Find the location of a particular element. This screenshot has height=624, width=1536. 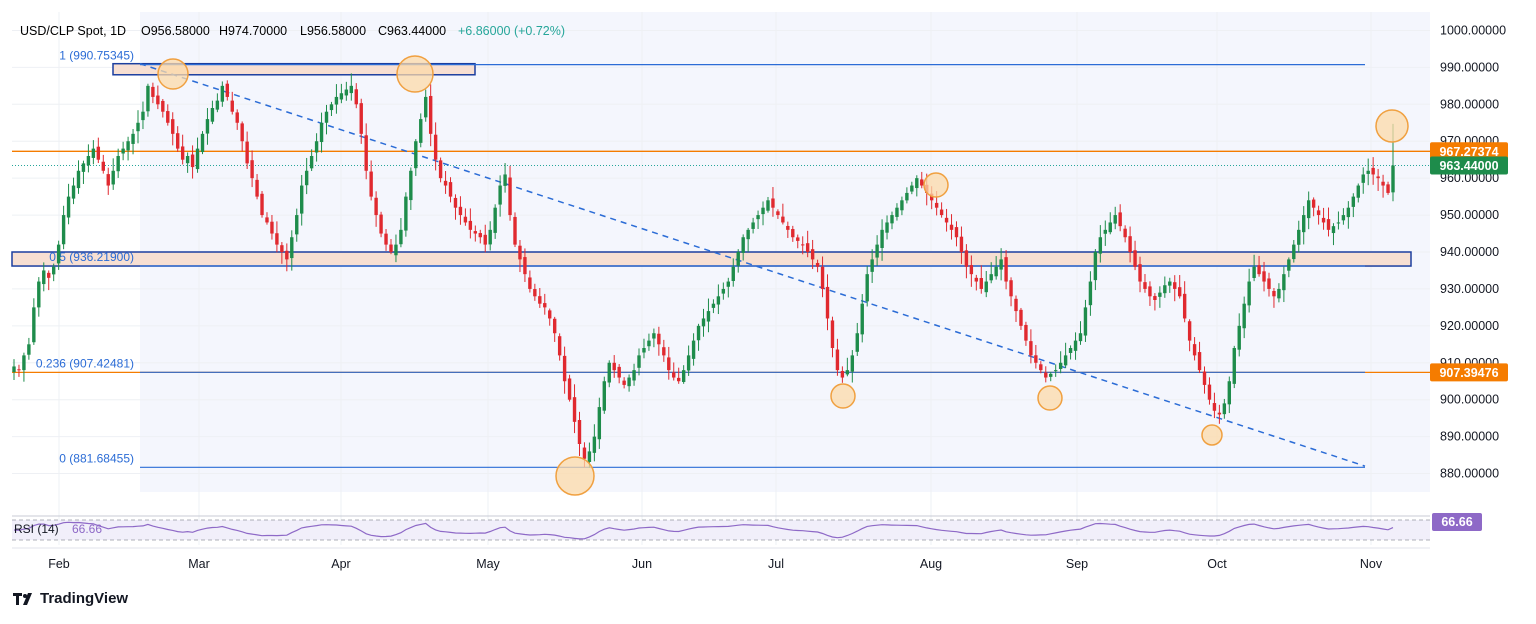

y-tick-label: 980.00000 is located at coordinates (1469, 104).